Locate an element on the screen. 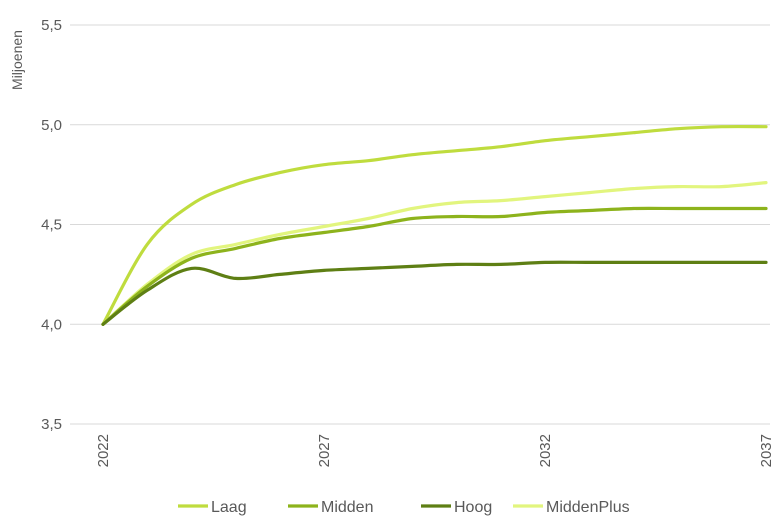 This screenshot has height=517, width=781. legend-label: Midden is located at coordinates (347, 507).